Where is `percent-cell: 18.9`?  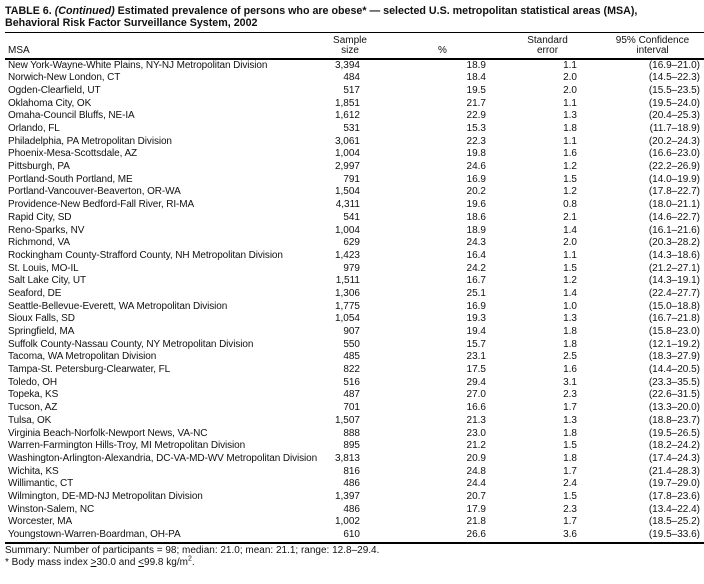 percent-cell: 18.9 is located at coordinates (476, 65).